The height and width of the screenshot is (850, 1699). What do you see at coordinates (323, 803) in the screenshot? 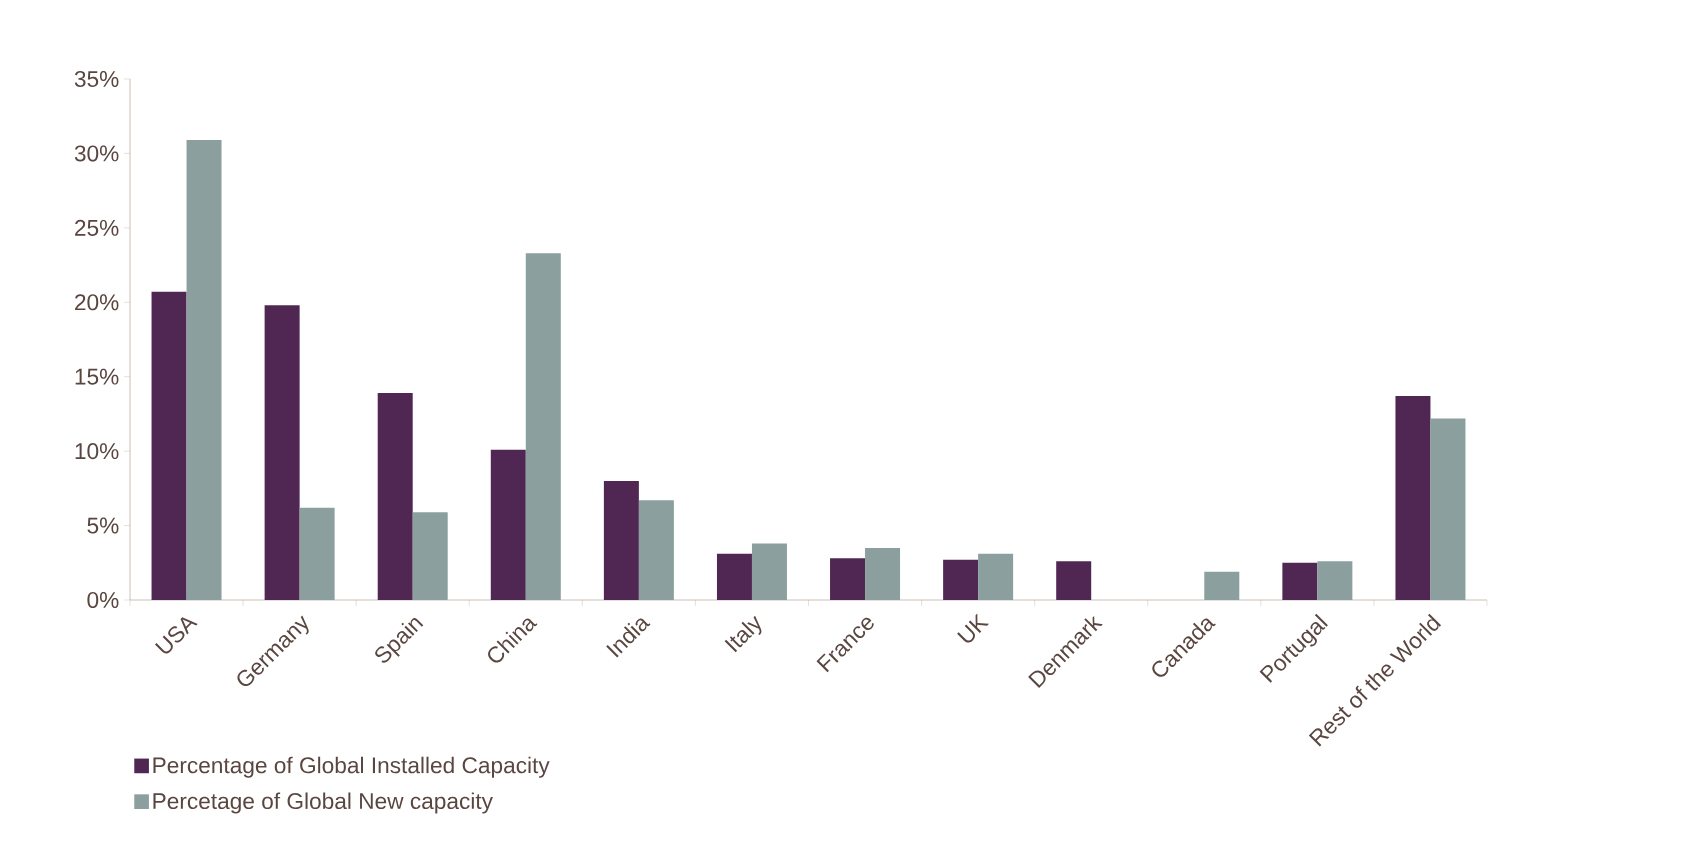
I see `legend-label: Percetage of Global New capacity` at bounding box center [323, 803].